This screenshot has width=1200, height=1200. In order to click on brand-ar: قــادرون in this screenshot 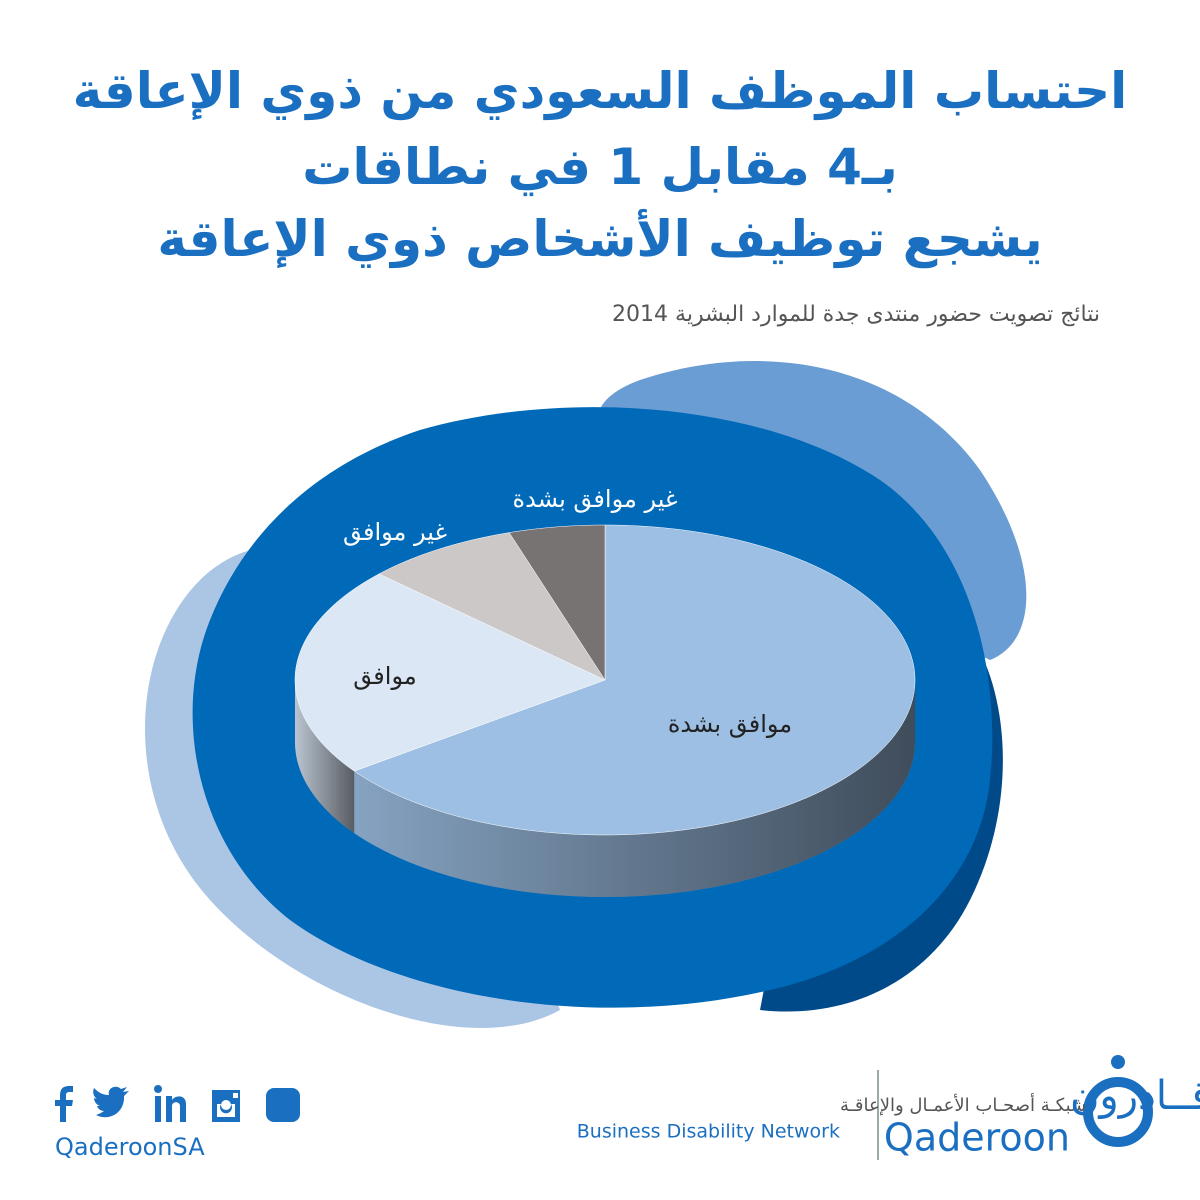, I will do `click(1135, 1096)`.